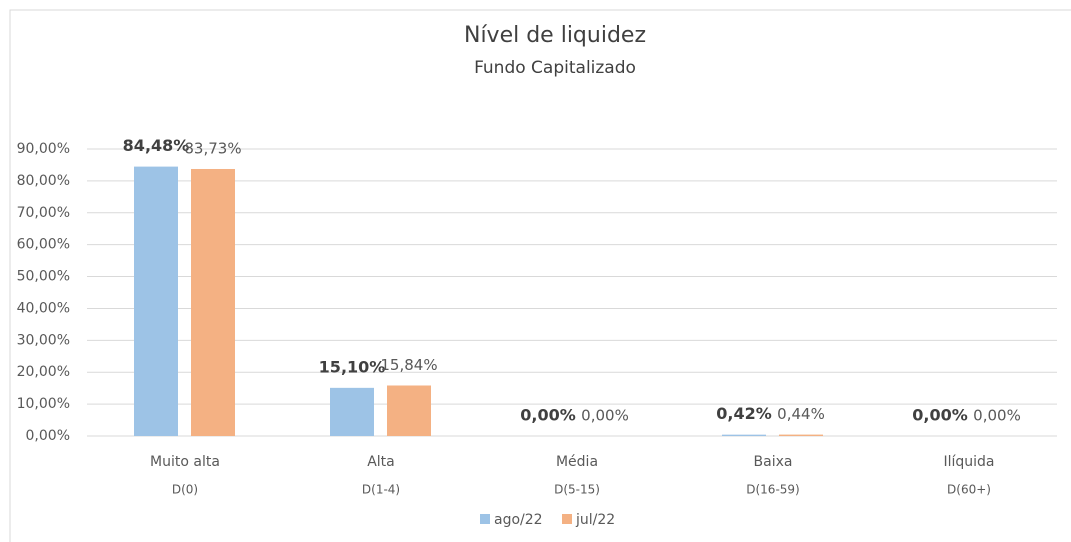 This screenshot has height=542, width=1071. I want to click on chart-title: Nível de liquidez, so click(555, 35).